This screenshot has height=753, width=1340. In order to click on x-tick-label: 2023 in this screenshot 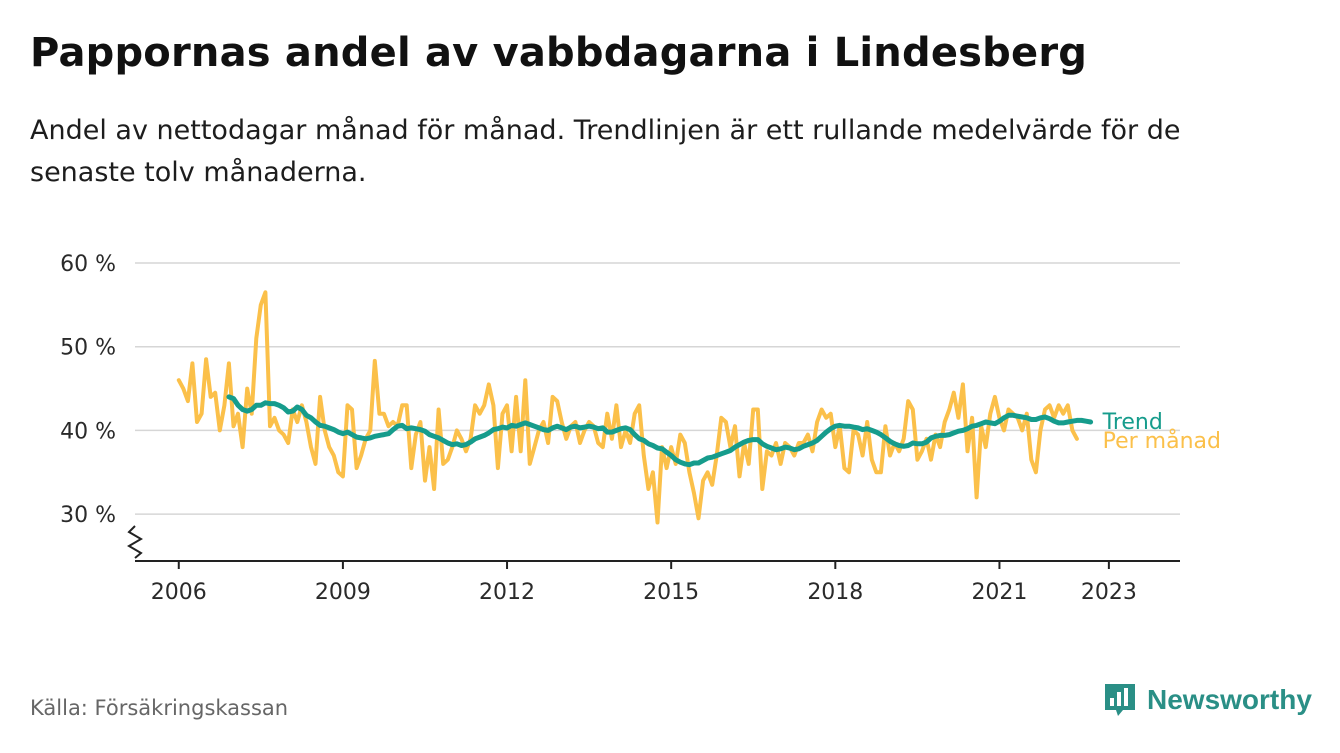, I will do `click(1109, 592)`.